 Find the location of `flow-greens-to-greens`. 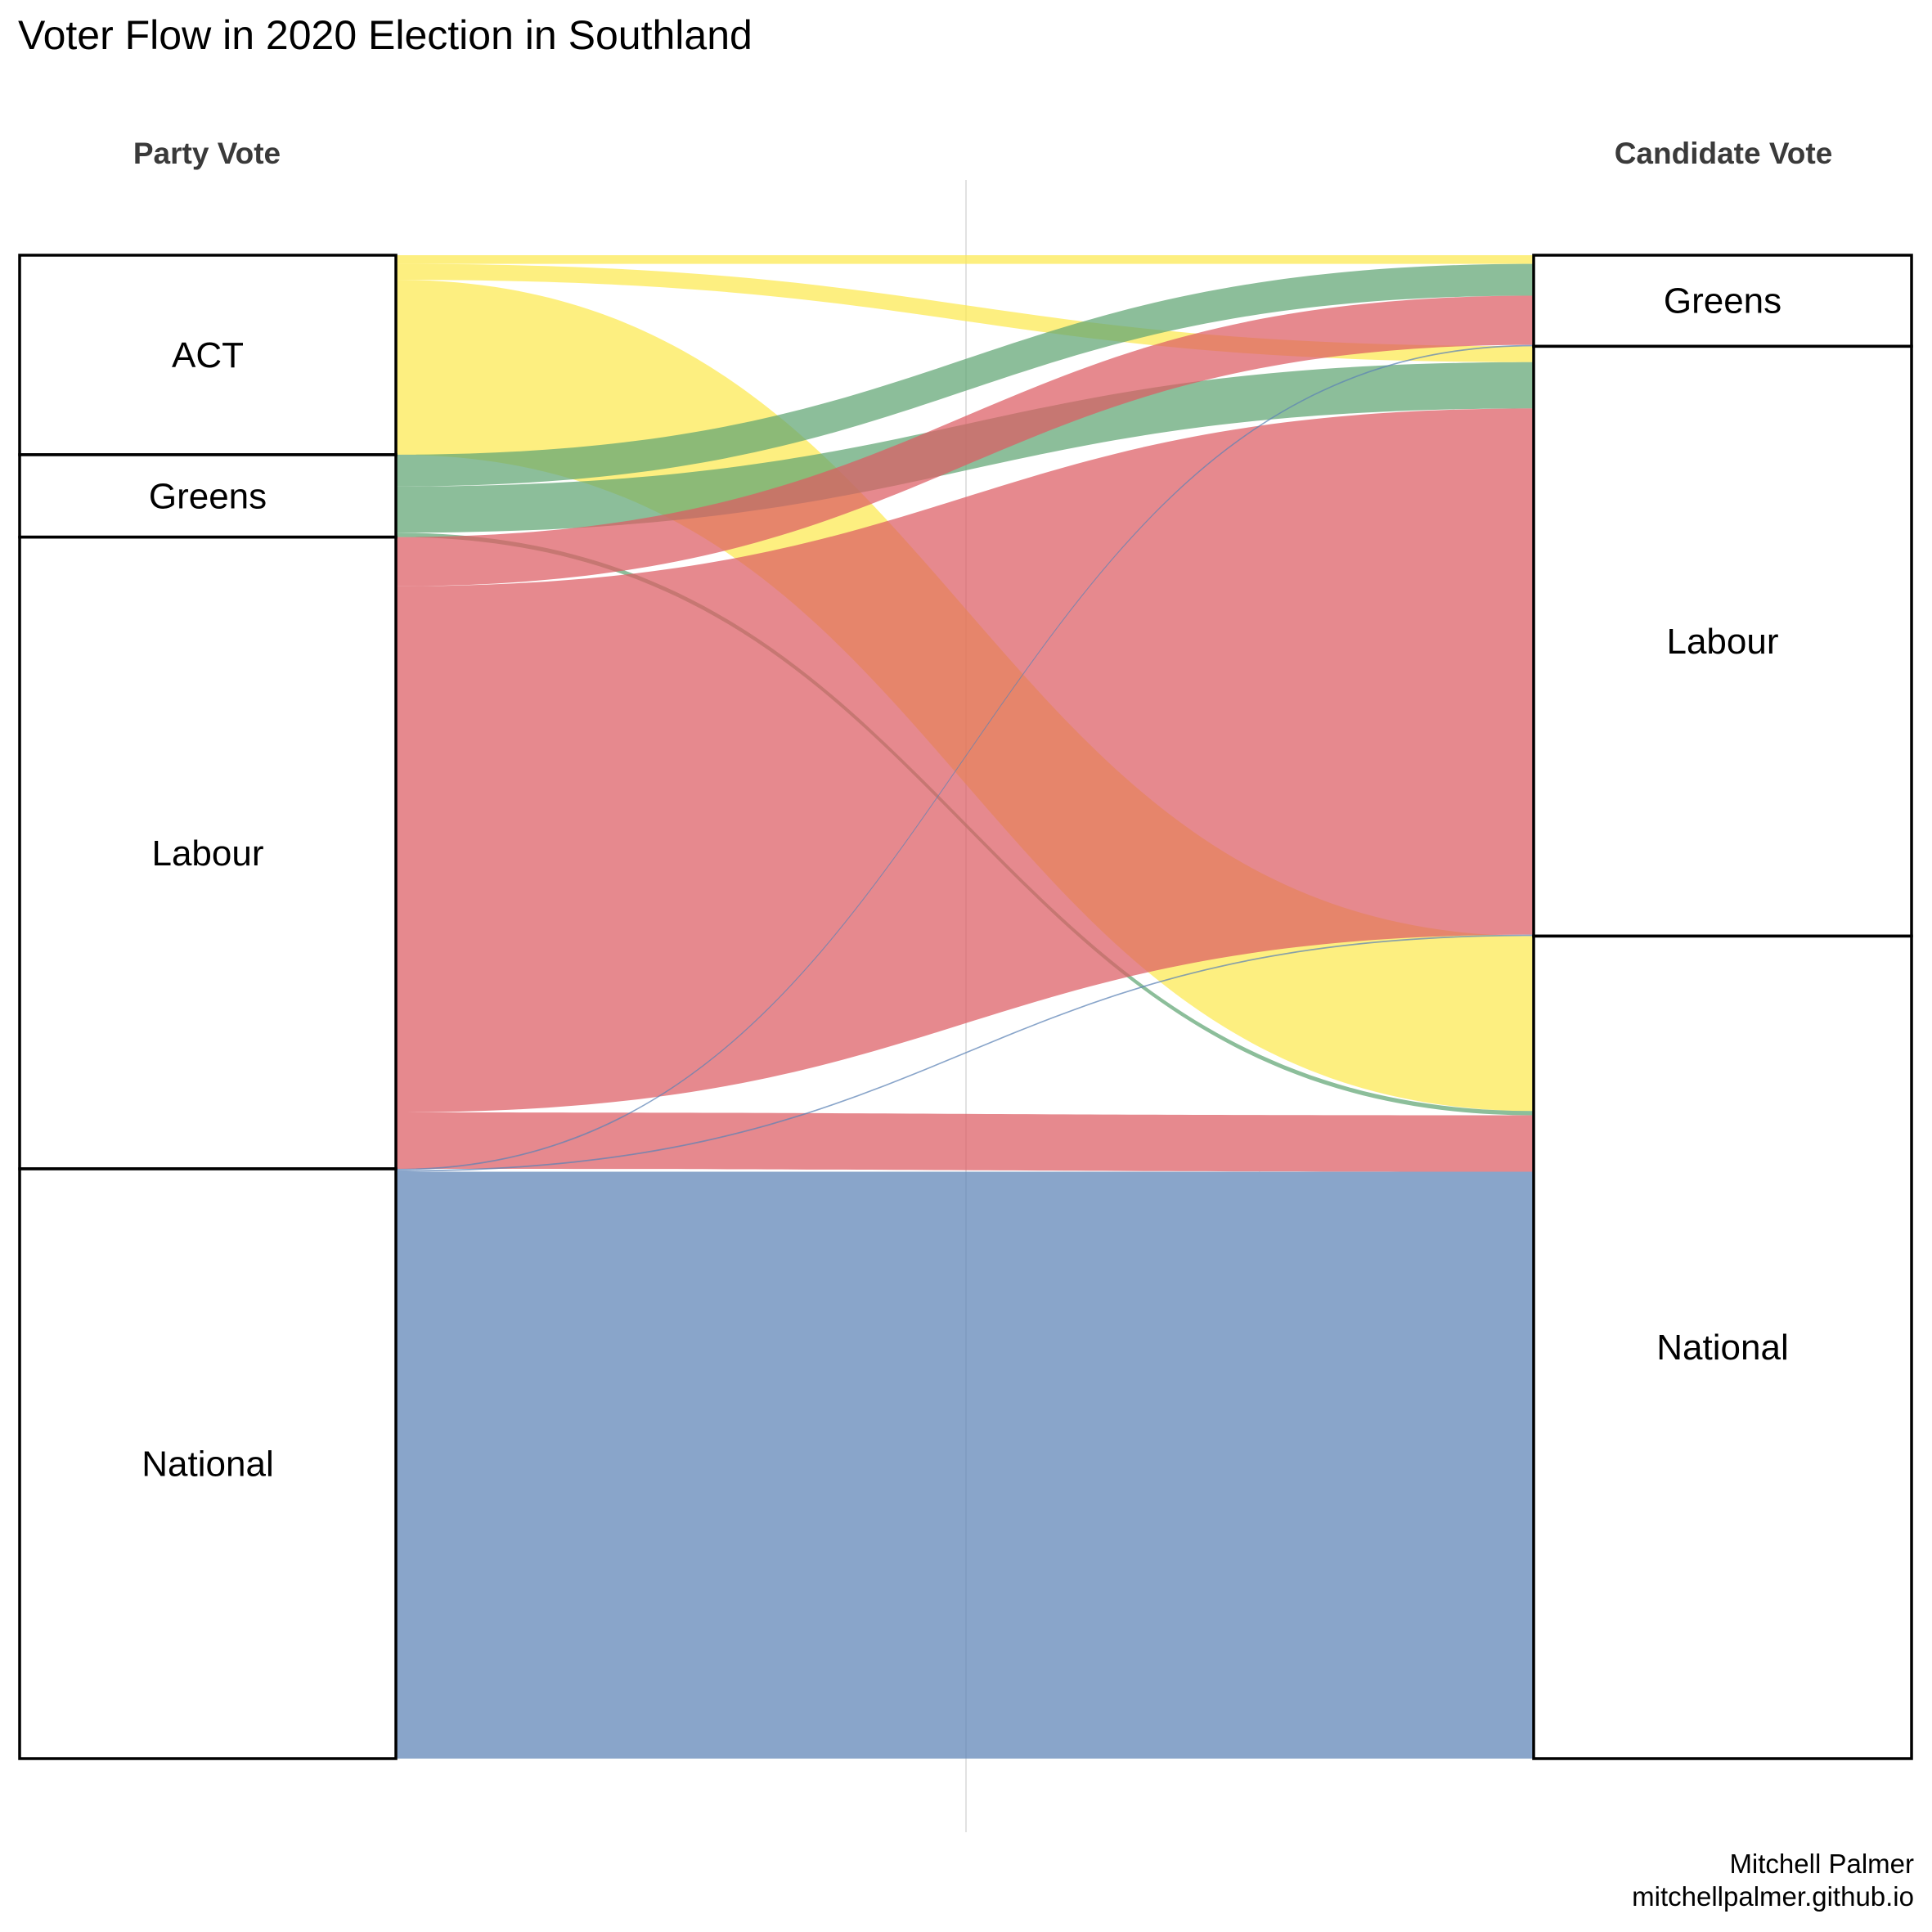

flow-greens-to-greens is located at coordinates (965, 375).